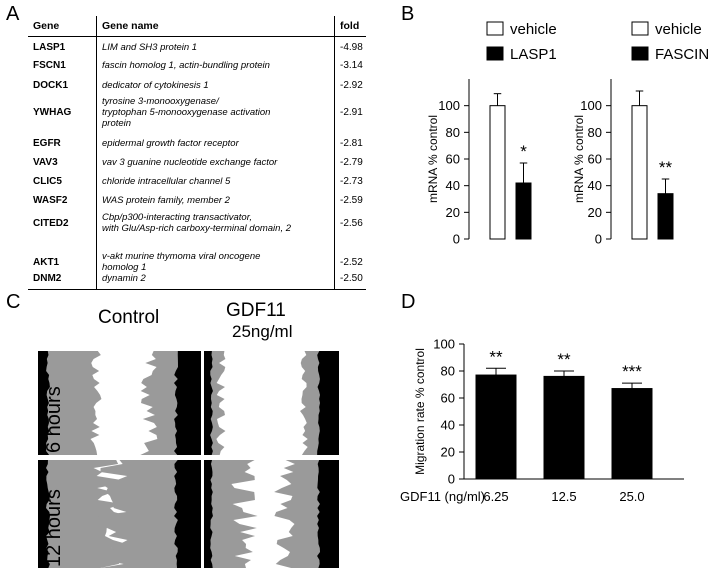 This screenshot has height=569, width=716. I want to click on gene-symbol: AKT1, so click(46, 262).